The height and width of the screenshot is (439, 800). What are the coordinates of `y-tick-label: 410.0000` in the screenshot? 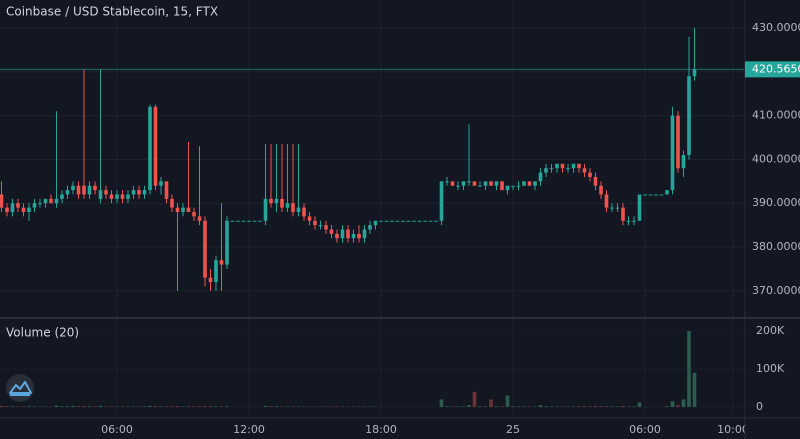 It's located at (776, 115).